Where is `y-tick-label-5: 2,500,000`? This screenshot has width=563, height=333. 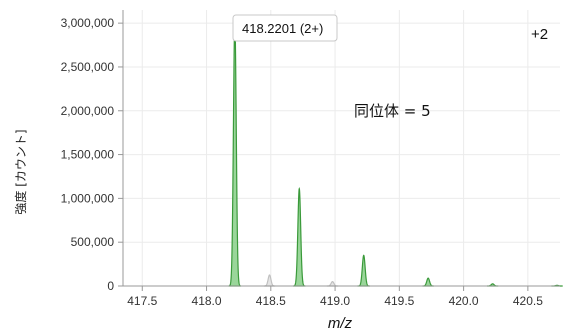 y-tick-label-5: 2,500,000 is located at coordinates (88, 67).